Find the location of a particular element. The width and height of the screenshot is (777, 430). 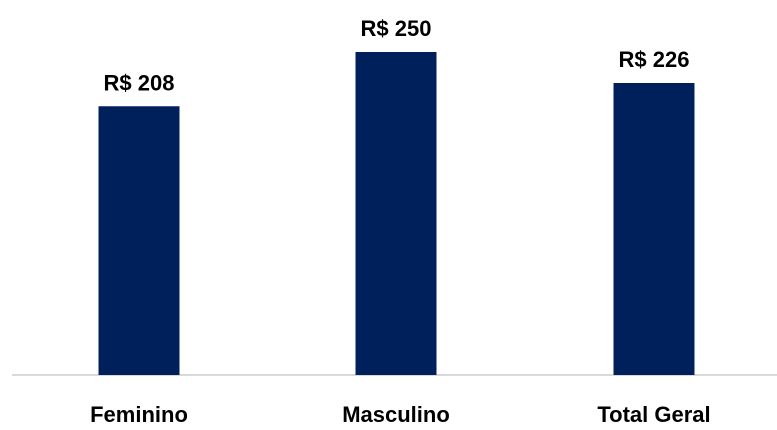

x-tick-label: Masculino is located at coordinates (396, 413).